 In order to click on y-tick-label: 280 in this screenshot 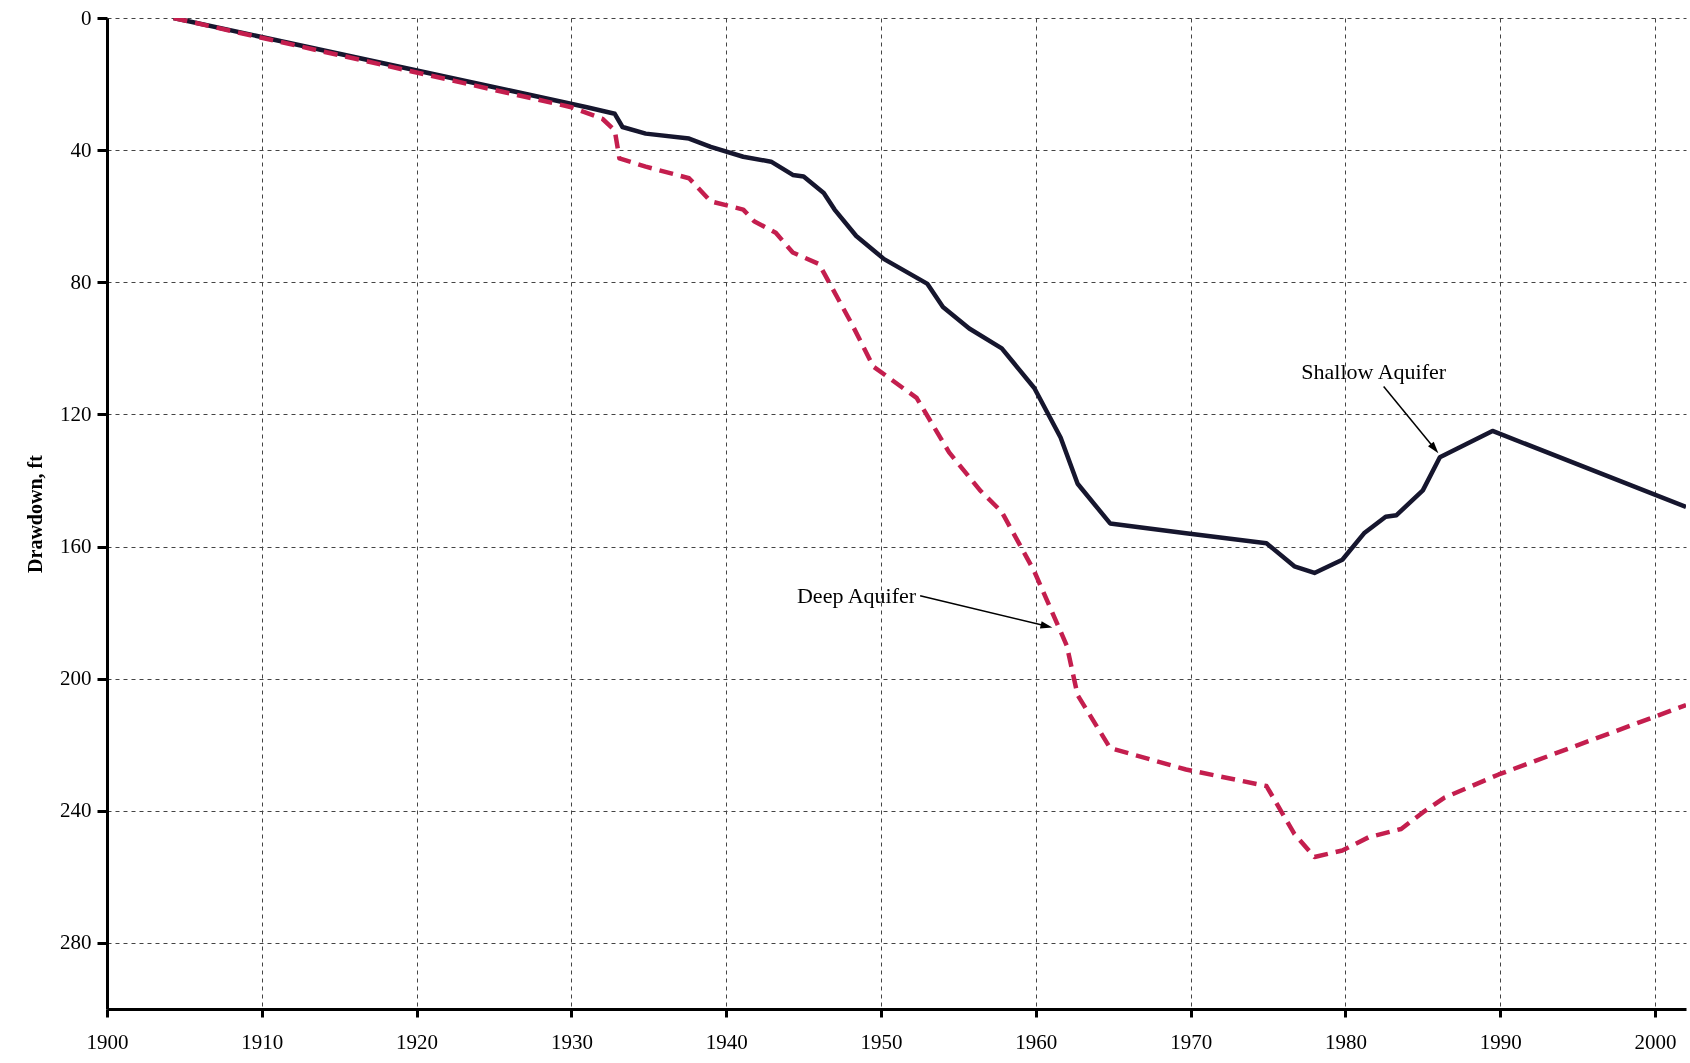, I will do `click(76, 942)`.